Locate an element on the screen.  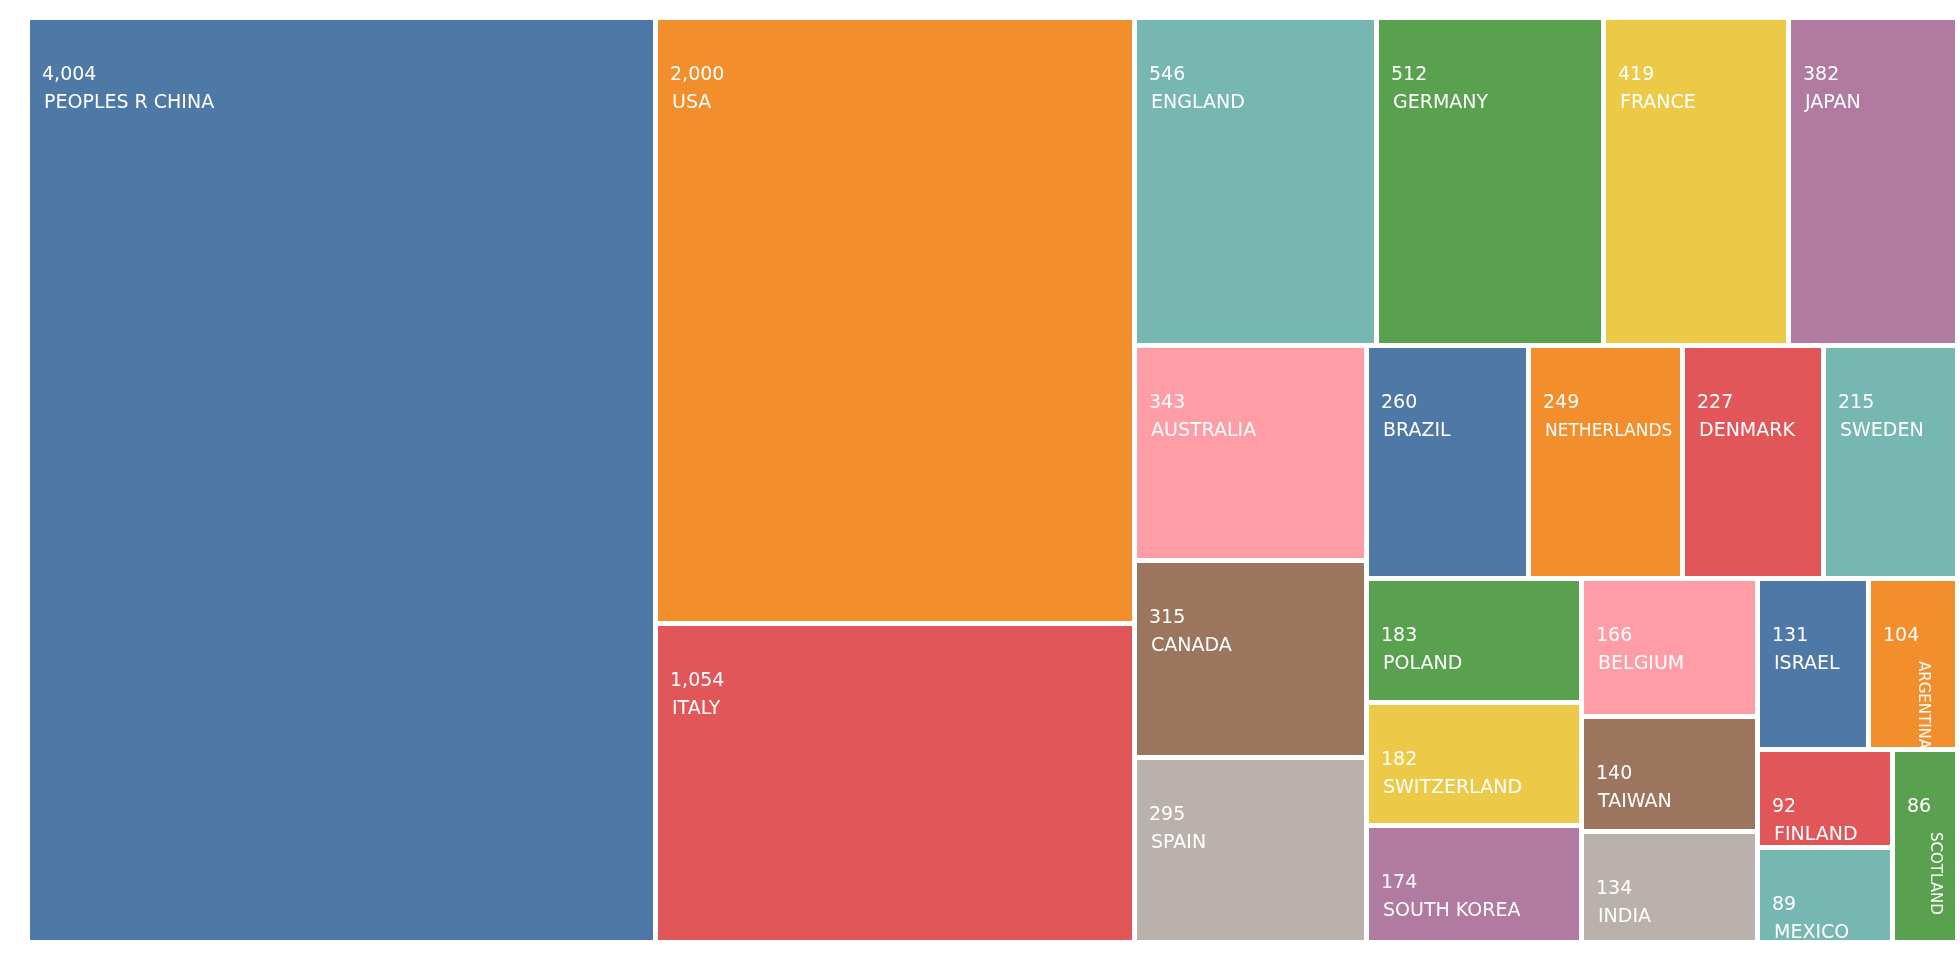
category-label: INDIA is located at coordinates (1625, 915).